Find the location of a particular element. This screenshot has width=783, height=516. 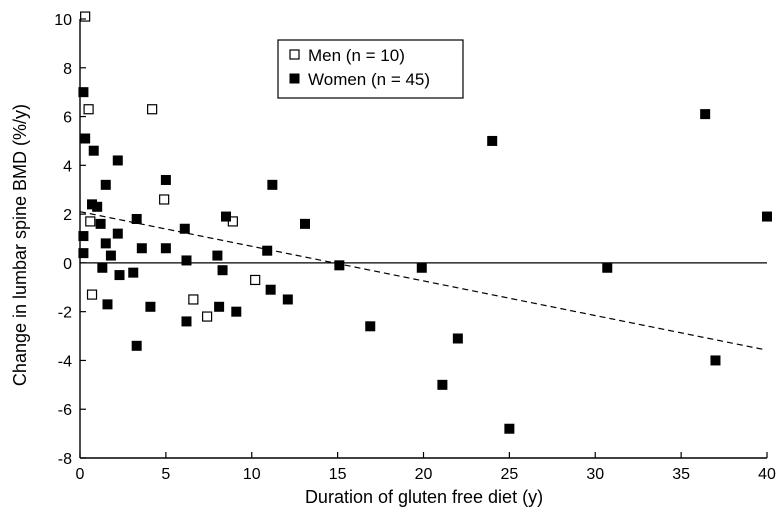

x-tick-label: 5 is located at coordinates (165, 474).